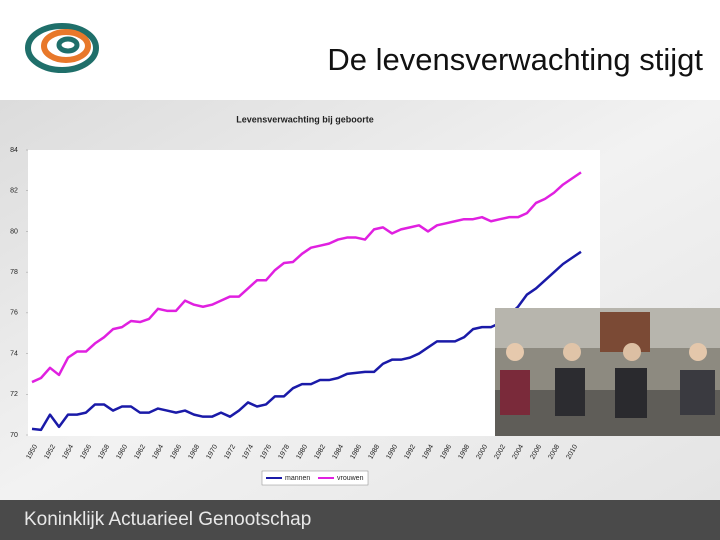  Describe the element at coordinates (14, 313) in the screenshot. I see `y-tick-label: 76` at that location.